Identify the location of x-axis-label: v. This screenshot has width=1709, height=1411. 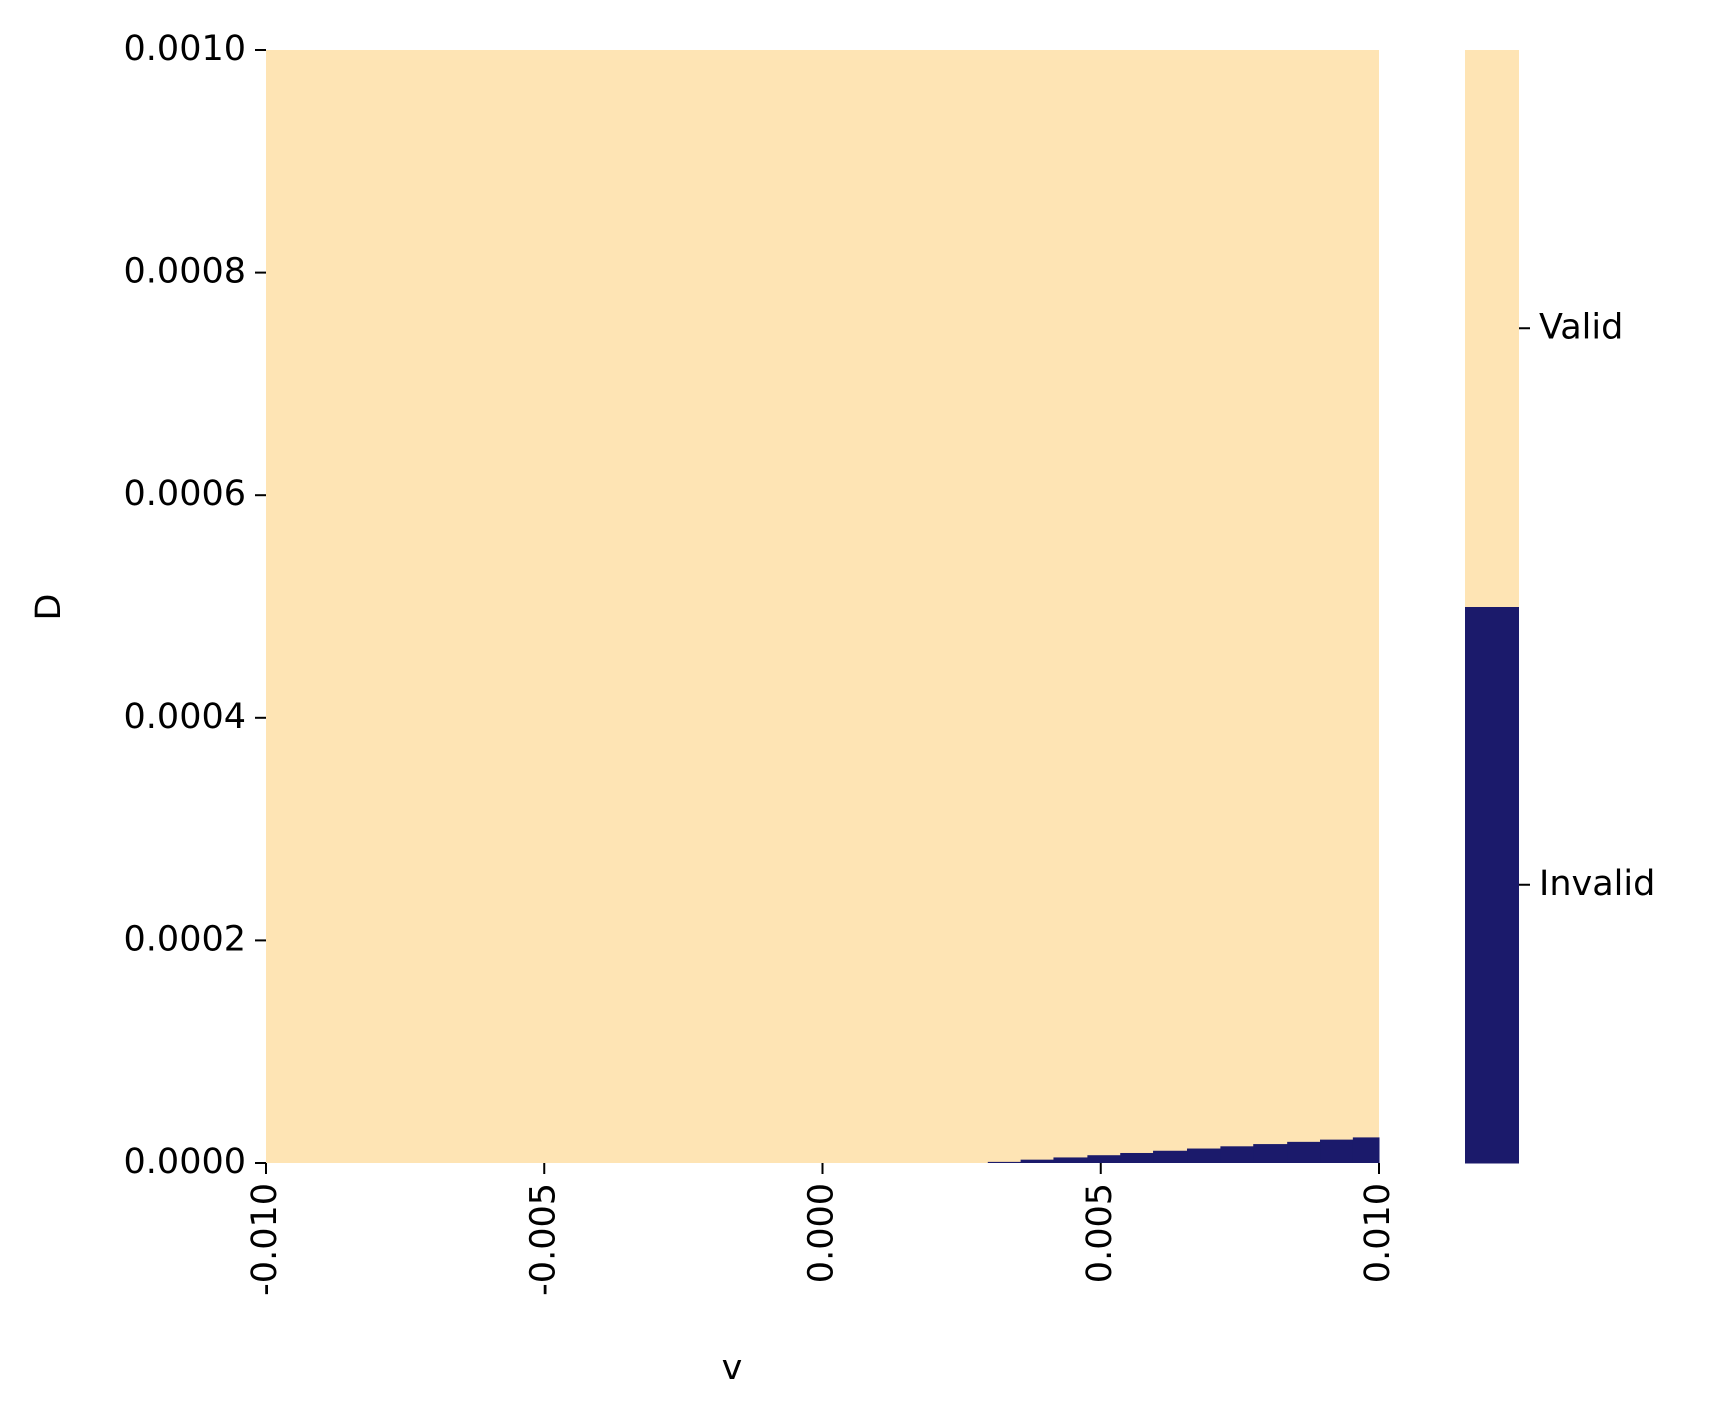
(732, 1368).